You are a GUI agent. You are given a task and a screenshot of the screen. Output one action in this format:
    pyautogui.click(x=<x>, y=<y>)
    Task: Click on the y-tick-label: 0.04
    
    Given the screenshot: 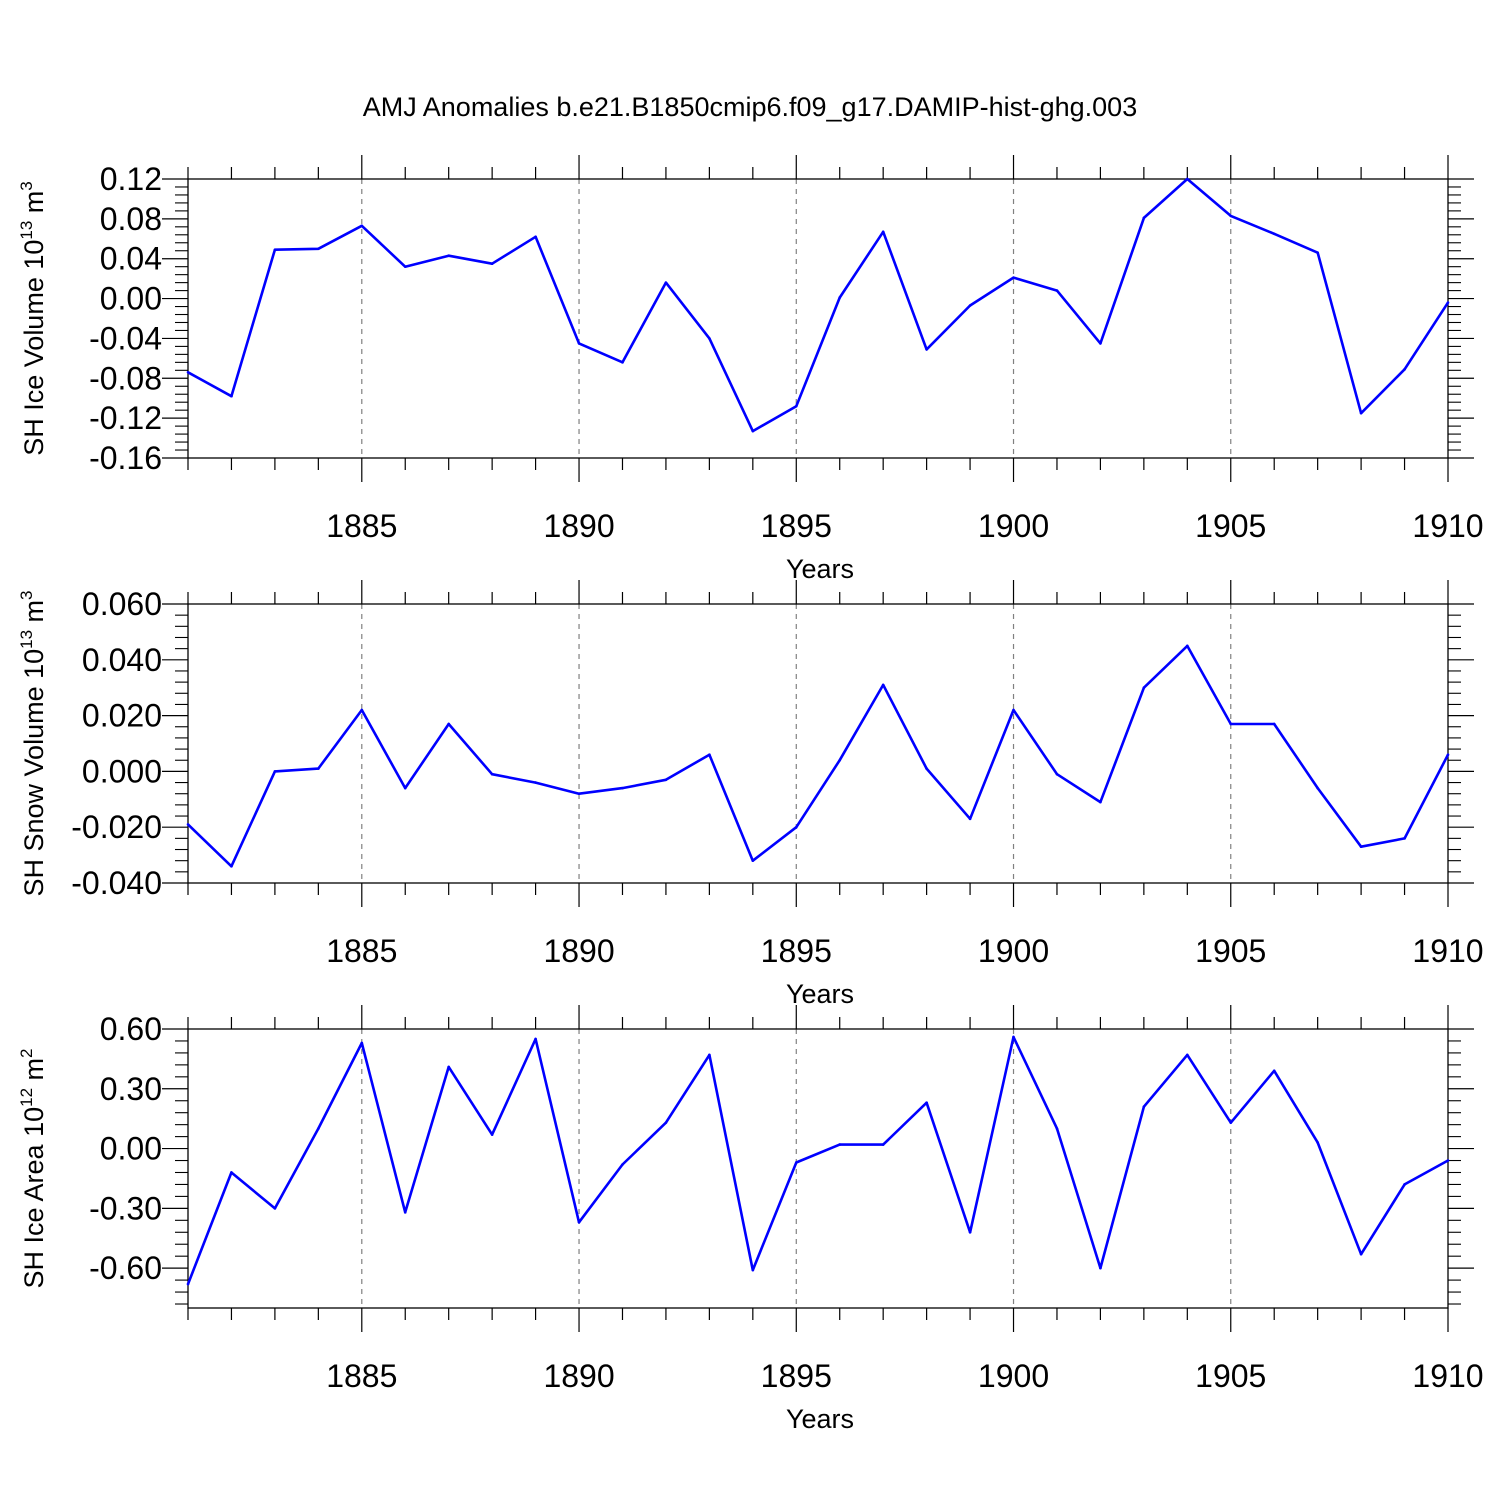 What is the action you would take?
    pyautogui.click(x=131, y=259)
    